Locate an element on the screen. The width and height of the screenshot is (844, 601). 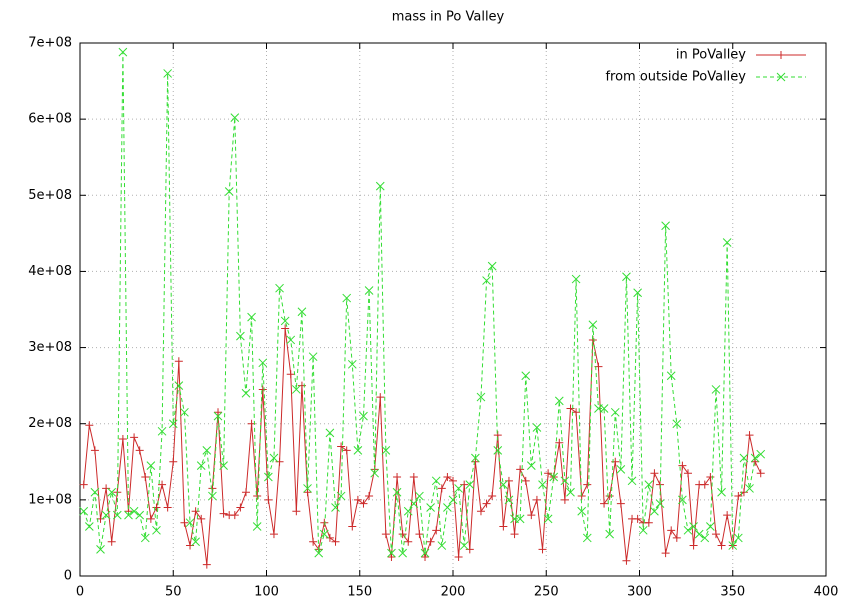
legend-label: from outside PoValley is located at coordinates (675, 77).